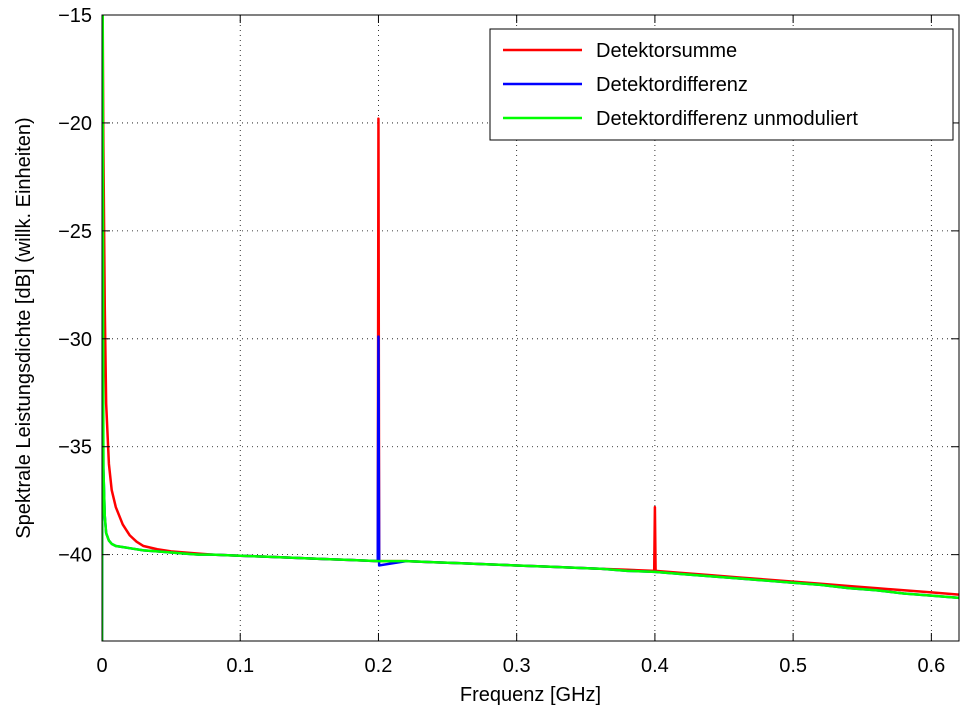 The image size is (962, 713). I want to click on y-tick-label: −25, so click(75, 232).